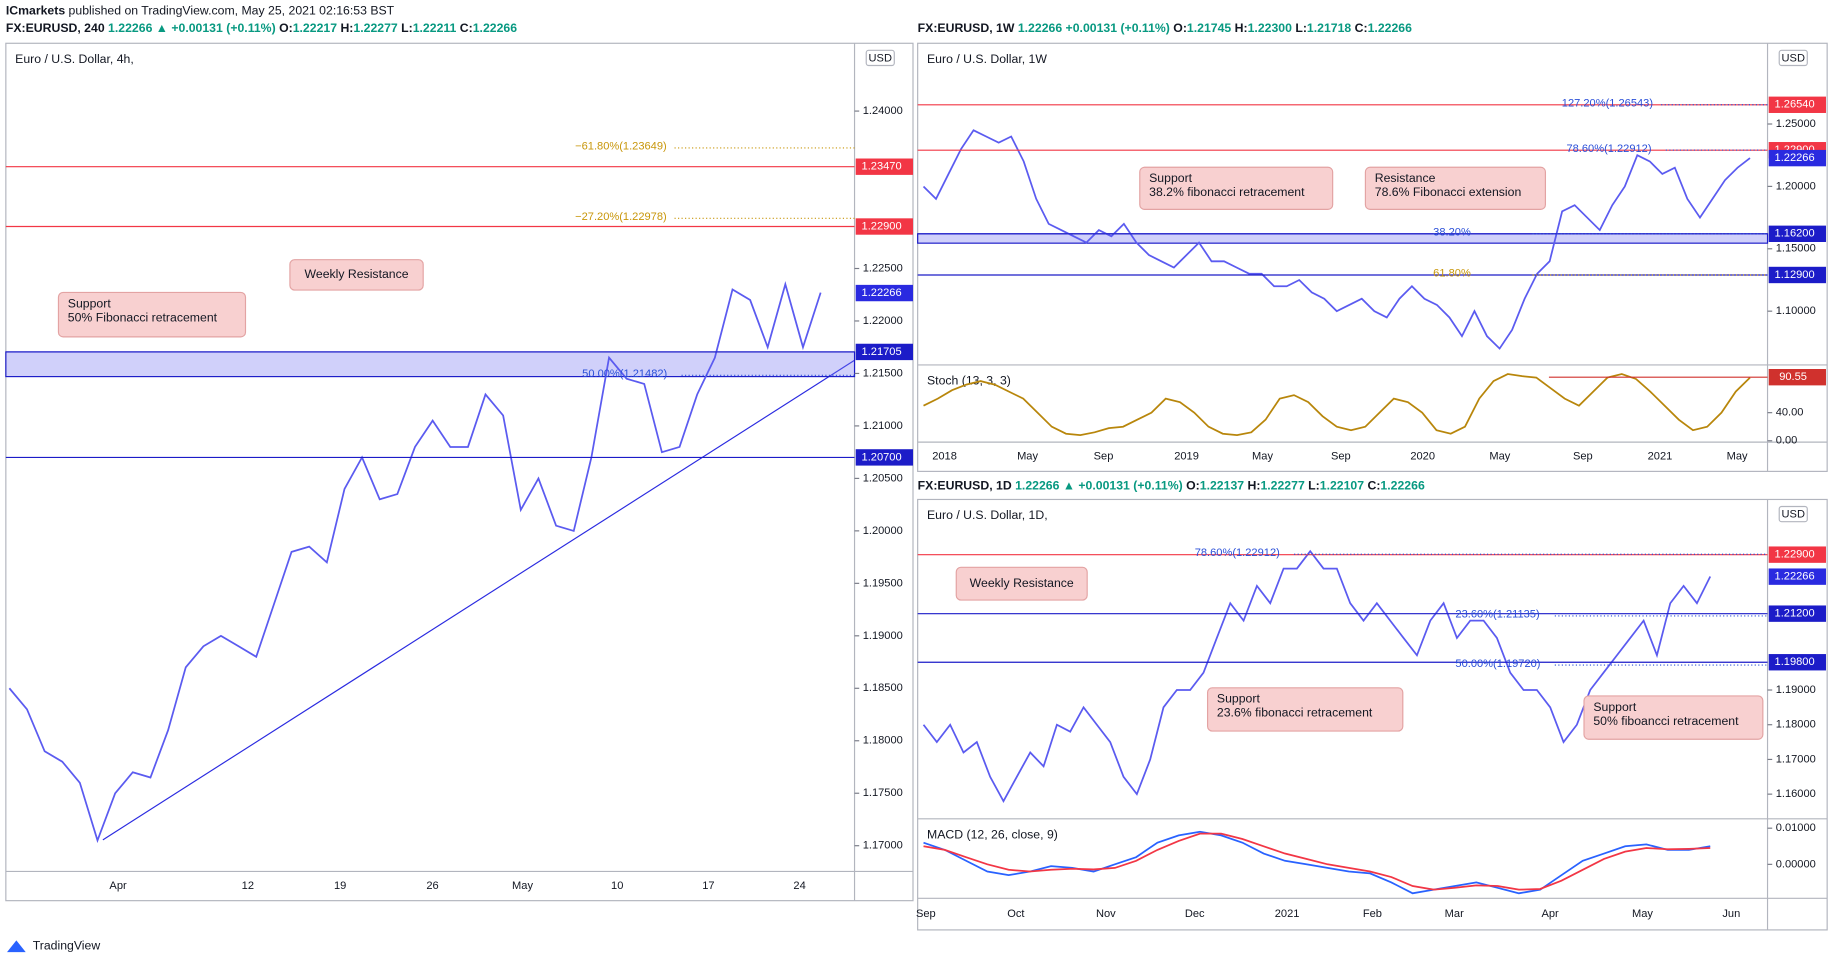  Describe the element at coordinates (968, 28) in the screenshot. I see `legend-part: FX:EURUSD, 1W` at that location.